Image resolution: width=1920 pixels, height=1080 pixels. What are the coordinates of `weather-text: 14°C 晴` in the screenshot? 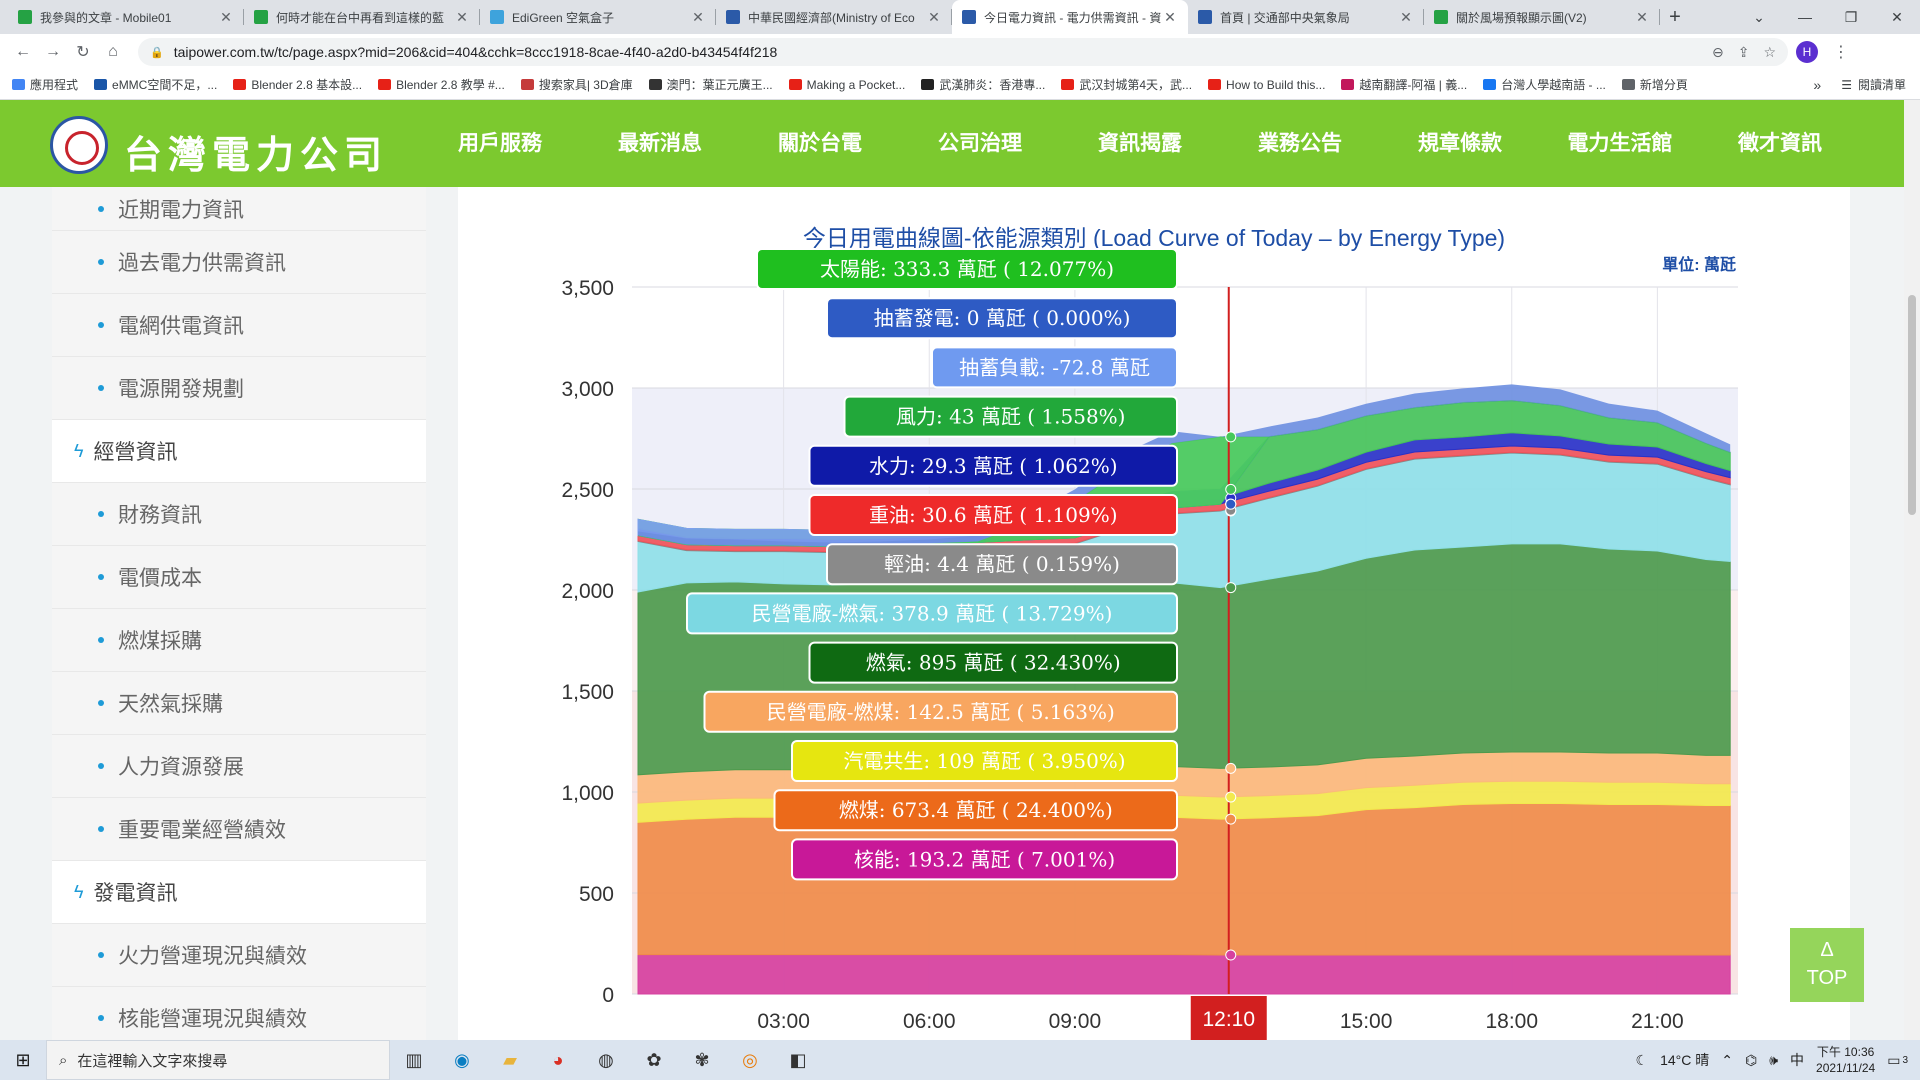 It's located at (1685, 1060).